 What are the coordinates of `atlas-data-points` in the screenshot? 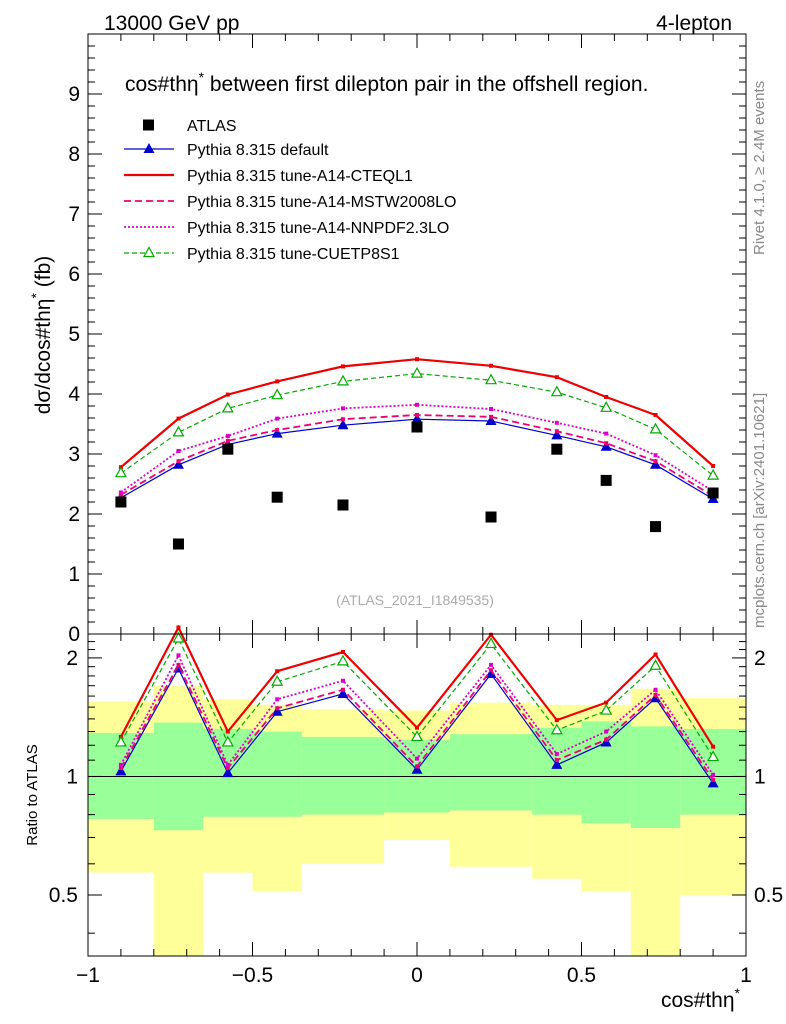 It's located at (417, 485).